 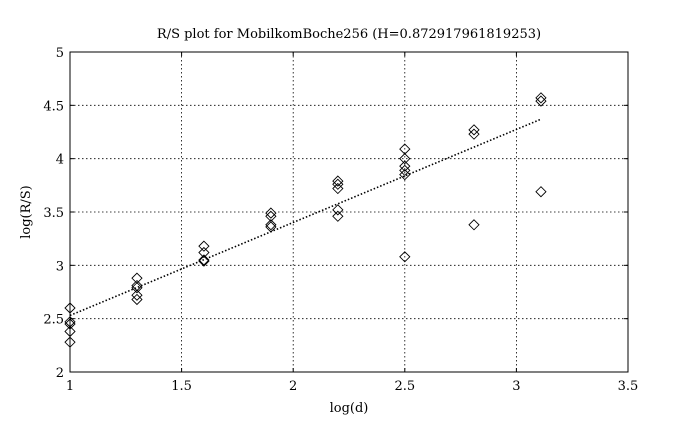 What do you see at coordinates (60, 266) in the screenshot?
I see `y-tick-label: 3` at bounding box center [60, 266].